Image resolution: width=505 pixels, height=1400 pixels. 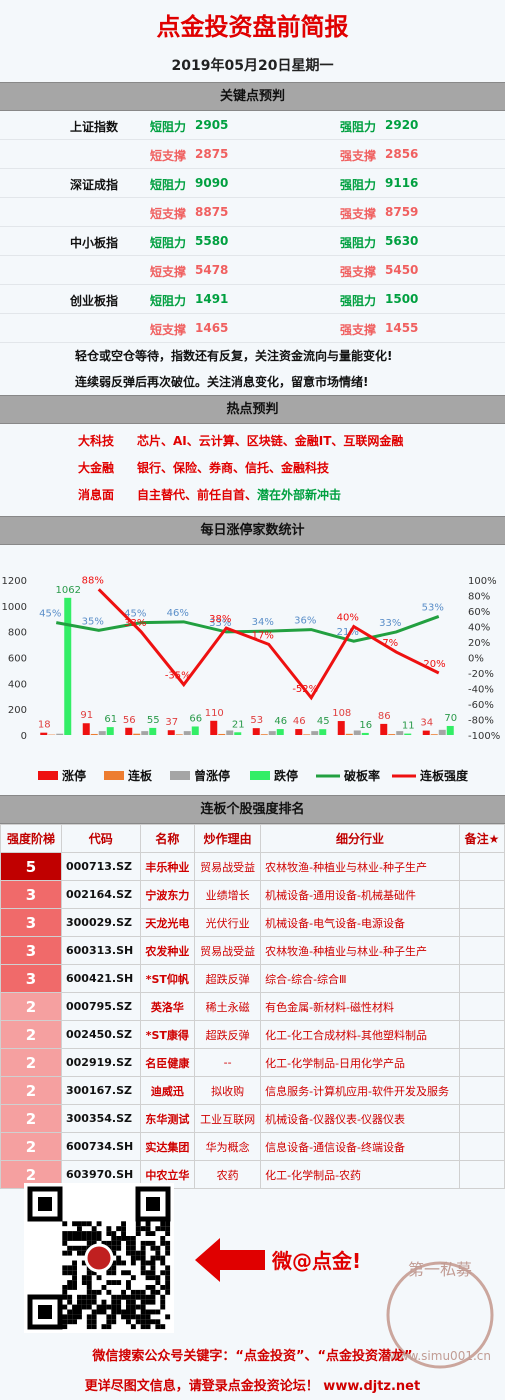 I want to click on key-row: 创业板指 短阻力 1491 强阻力 1500, so click(x=252, y=299).